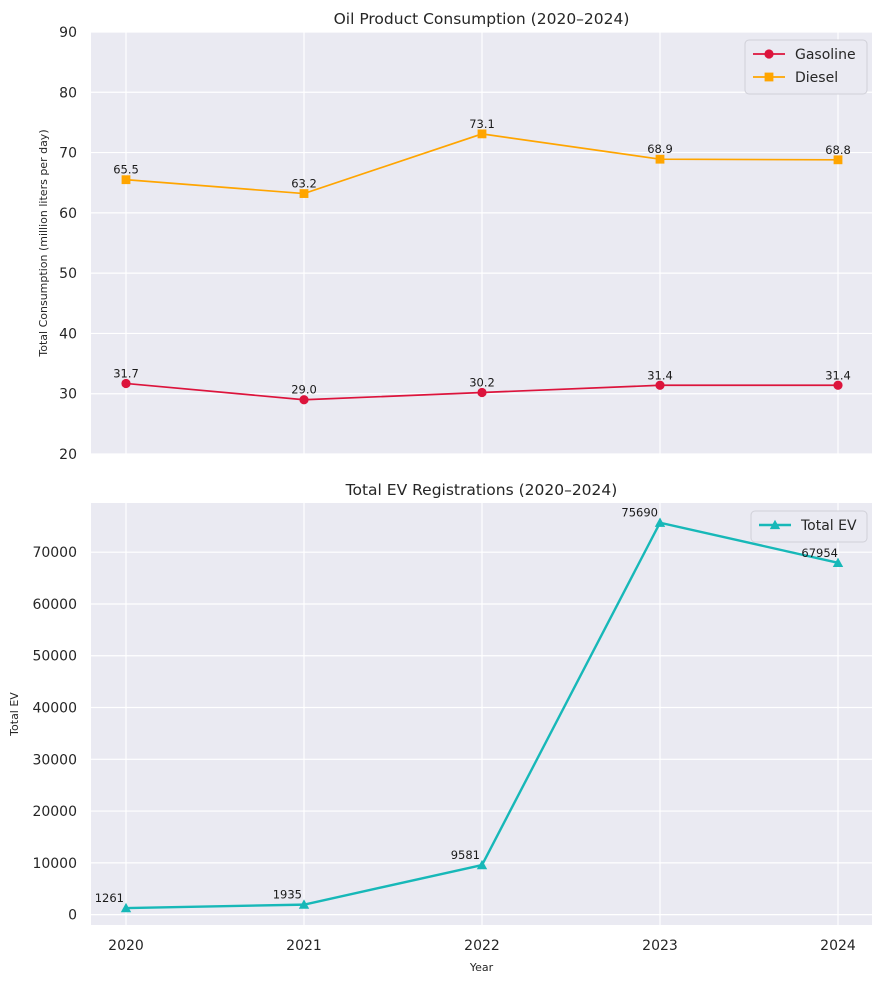  Describe the element at coordinates (109, 898) in the screenshot. I see `data-label: 1261` at that location.